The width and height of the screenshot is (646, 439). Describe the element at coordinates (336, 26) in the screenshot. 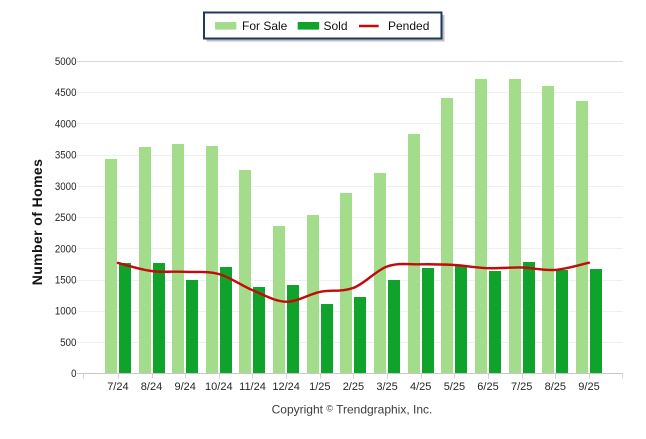

I see `svg-text: Sold` at that location.